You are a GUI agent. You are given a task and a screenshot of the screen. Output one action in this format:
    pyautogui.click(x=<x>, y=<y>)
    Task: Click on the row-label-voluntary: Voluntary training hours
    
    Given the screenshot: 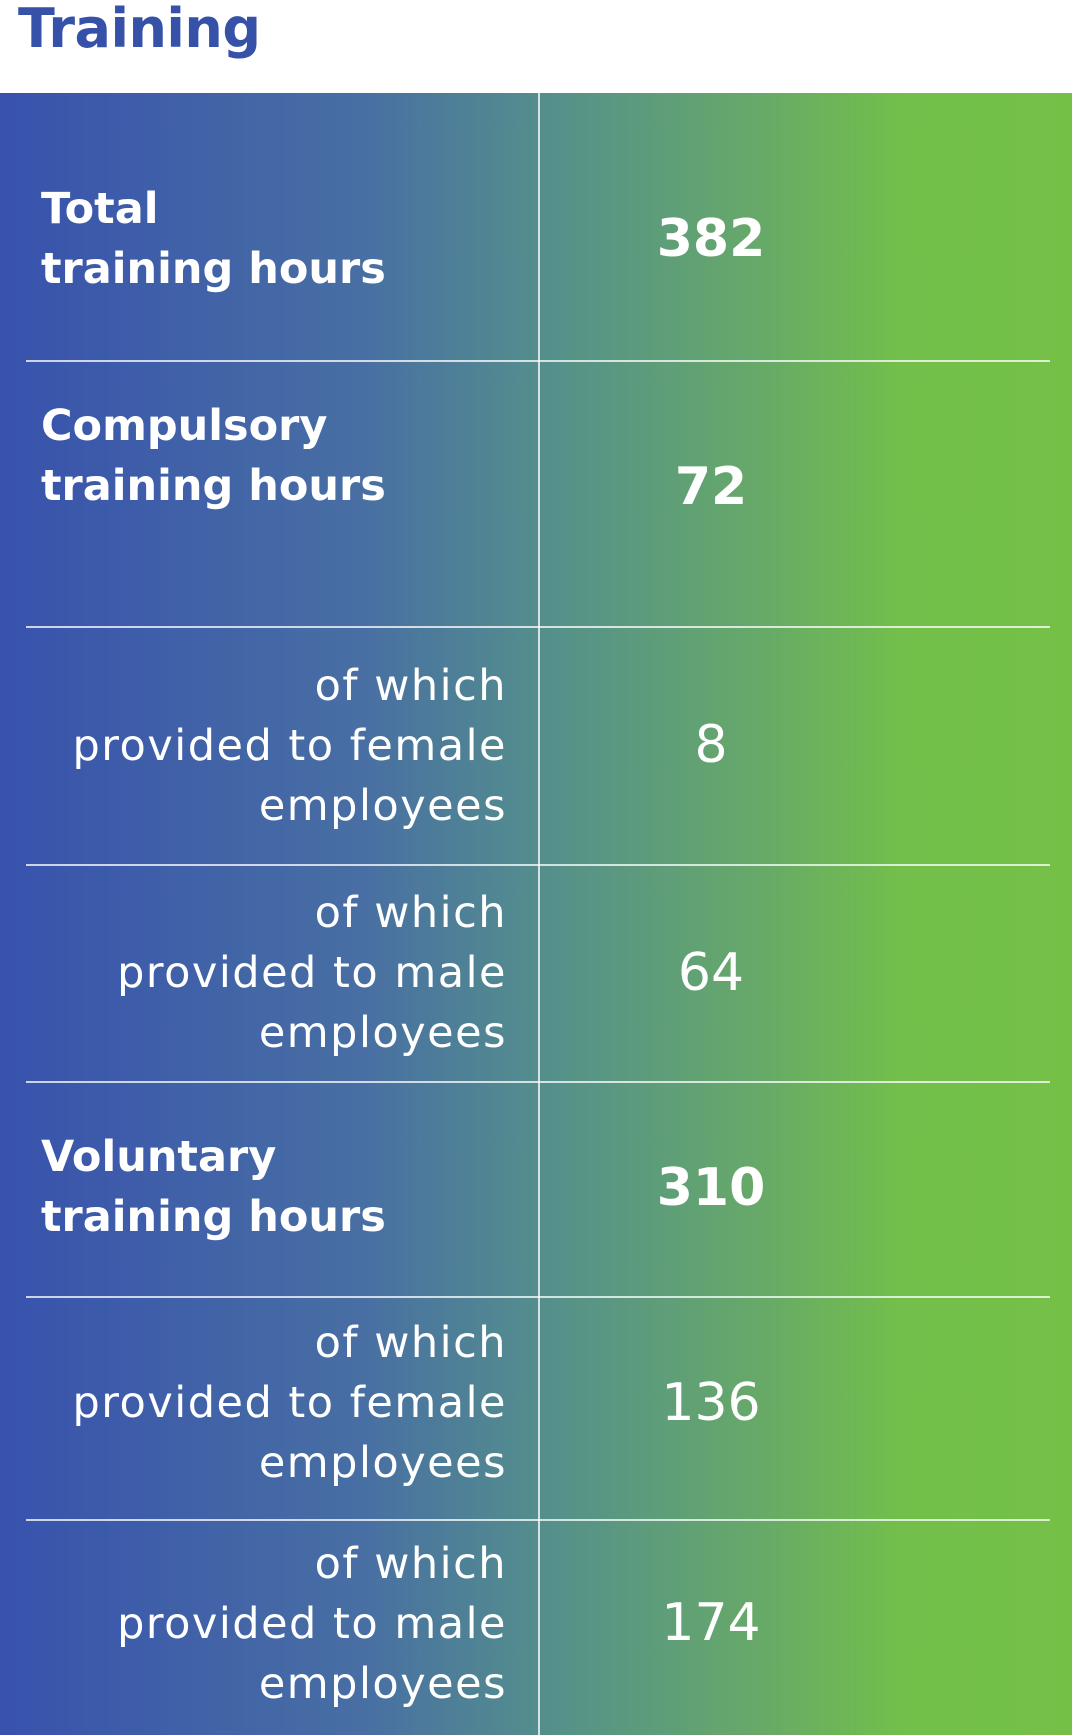 What is the action you would take?
    pyautogui.click(x=281, y=1187)
    